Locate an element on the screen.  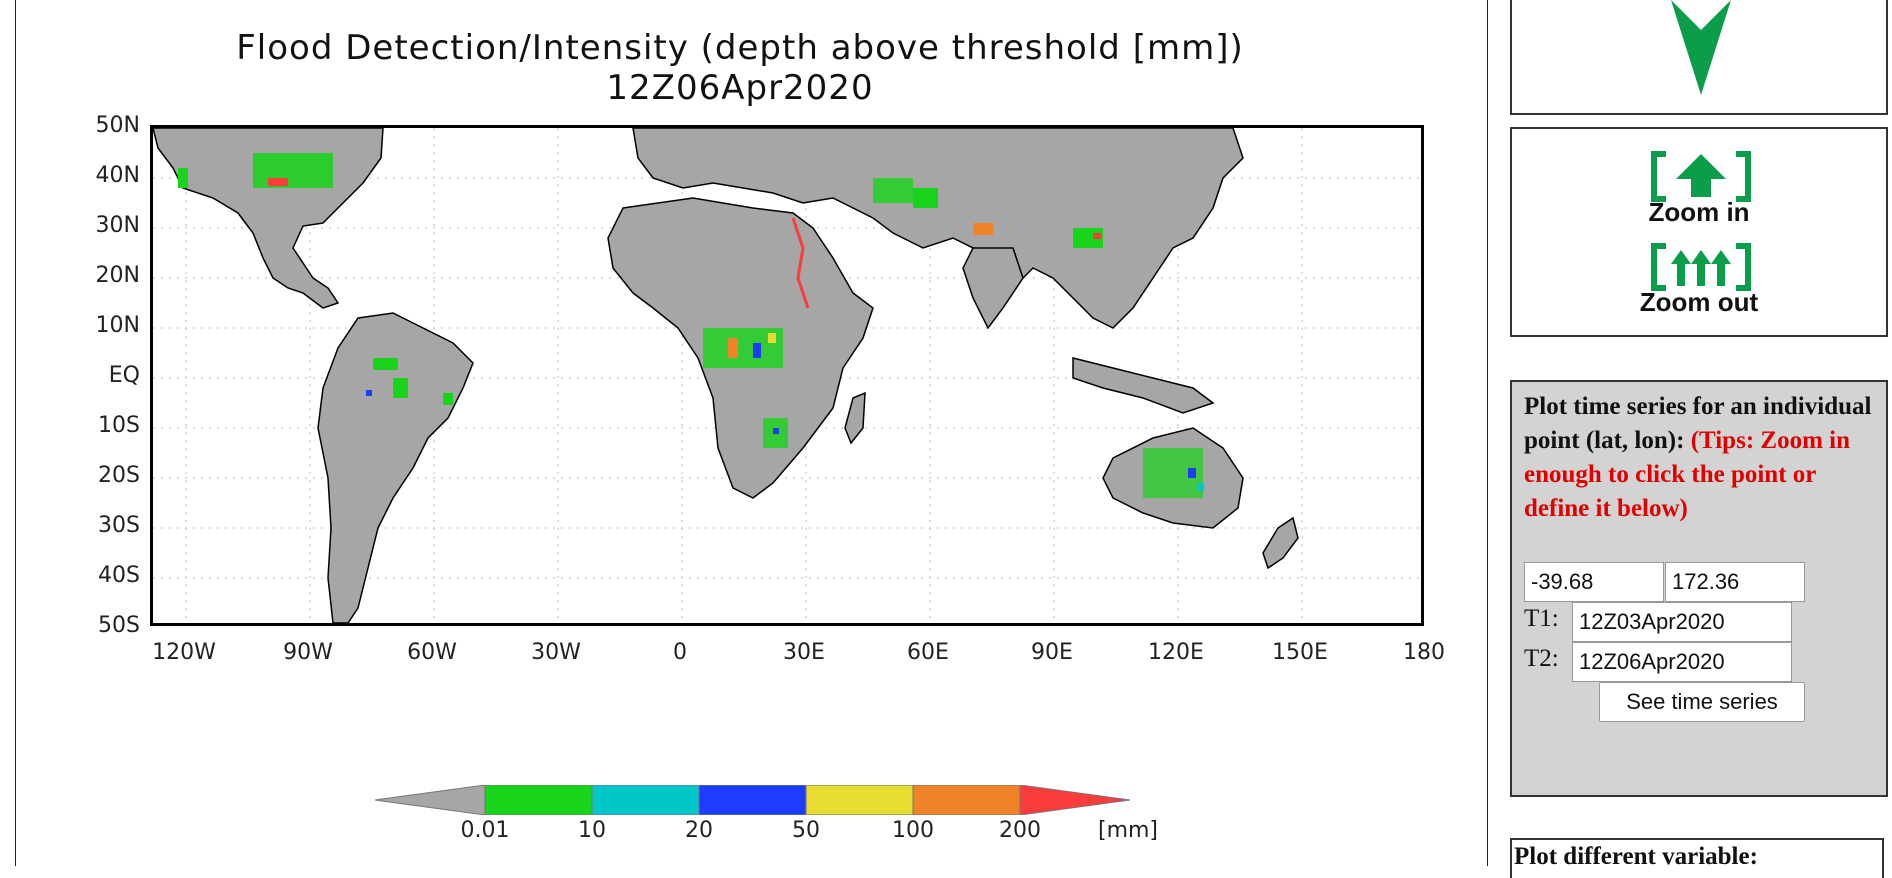
lon-tick: 30W is located at coordinates (556, 652).